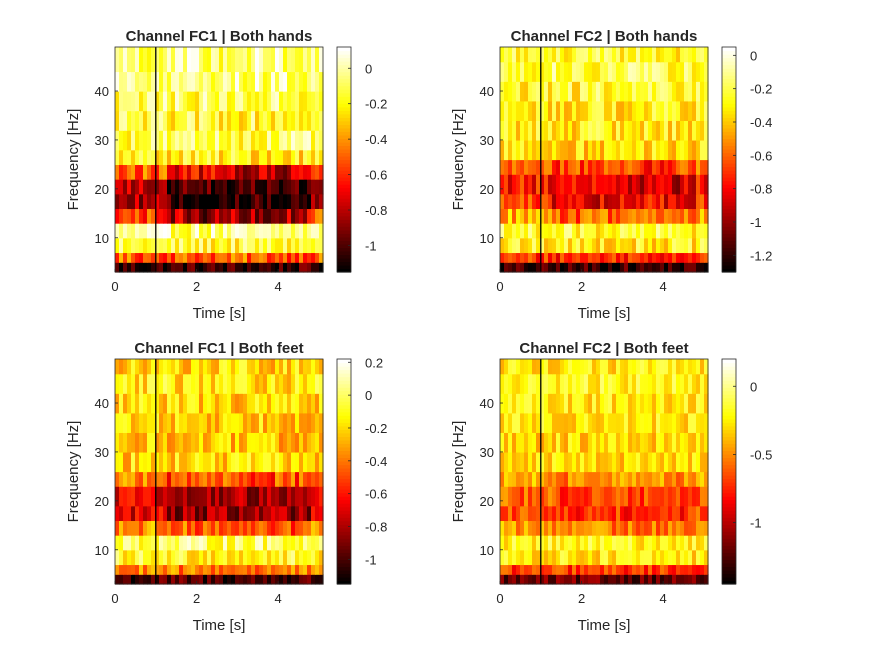 This screenshot has width=875, height=656. Describe the element at coordinates (102, 91) in the screenshot. I see `y-tick-label: 40` at that location.